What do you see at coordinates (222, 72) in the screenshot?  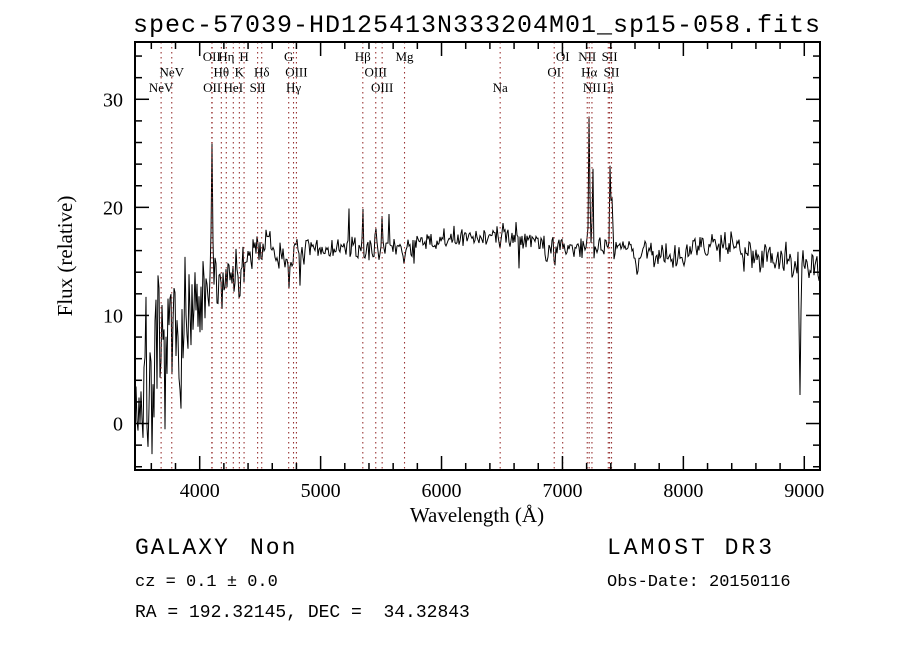 I see `spectral-line-label: Hθ` at bounding box center [222, 72].